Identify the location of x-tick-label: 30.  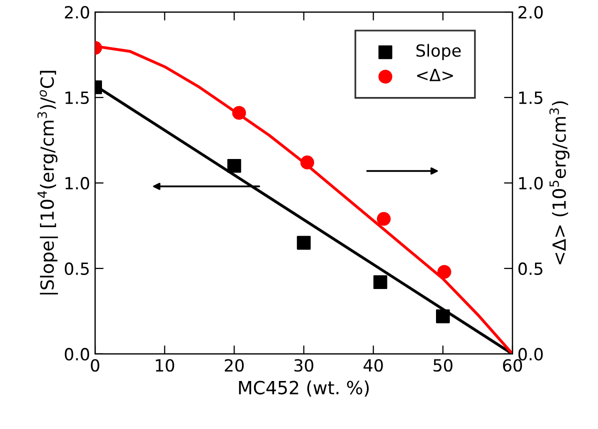
(304, 365).